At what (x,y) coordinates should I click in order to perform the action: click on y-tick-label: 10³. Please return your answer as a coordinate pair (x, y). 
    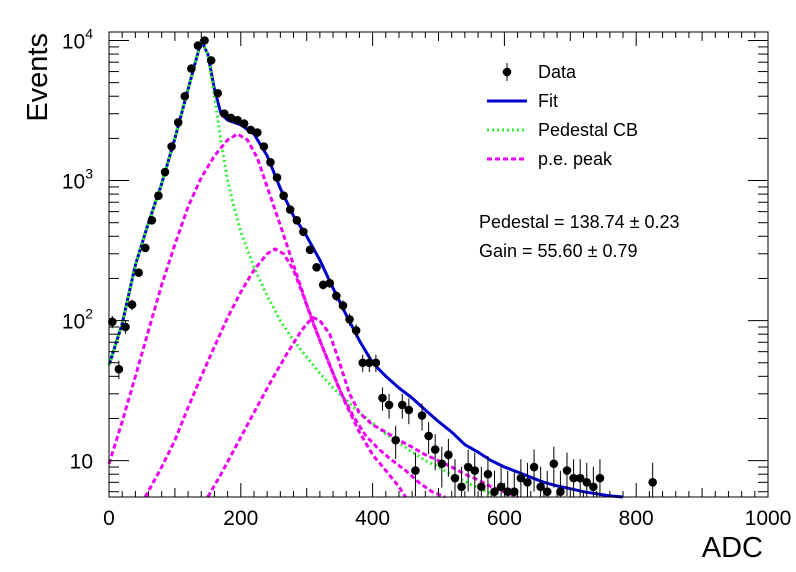
    Looking at the image, I should click on (77, 180).